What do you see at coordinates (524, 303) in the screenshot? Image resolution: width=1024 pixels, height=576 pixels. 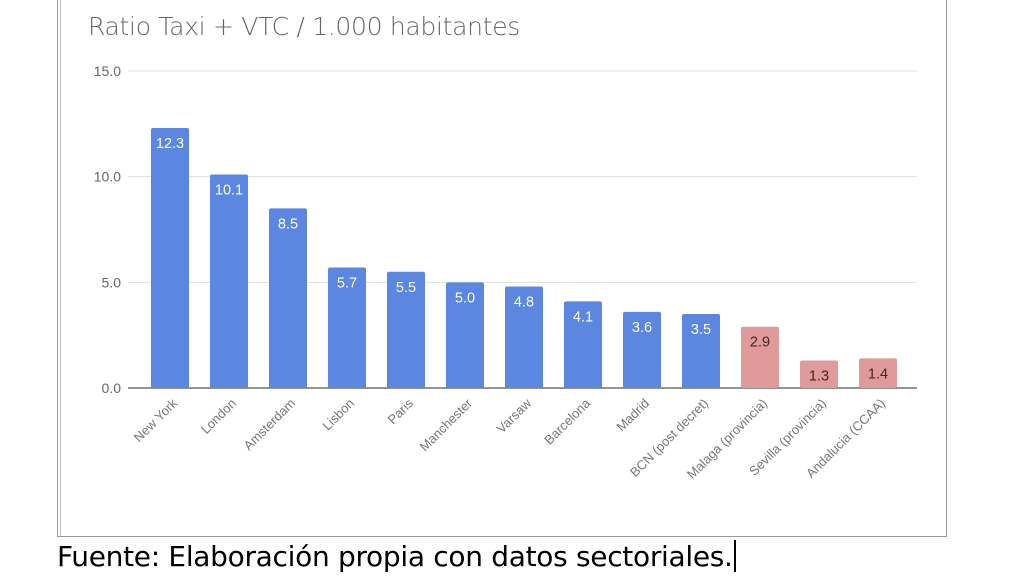 I see `data-label: 4.8` at bounding box center [524, 303].